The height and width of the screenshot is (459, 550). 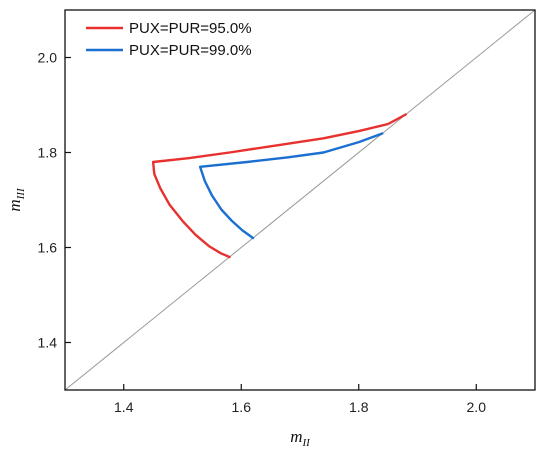 What do you see at coordinates (48, 248) in the screenshot?
I see `y-tick-label: 1.6` at bounding box center [48, 248].